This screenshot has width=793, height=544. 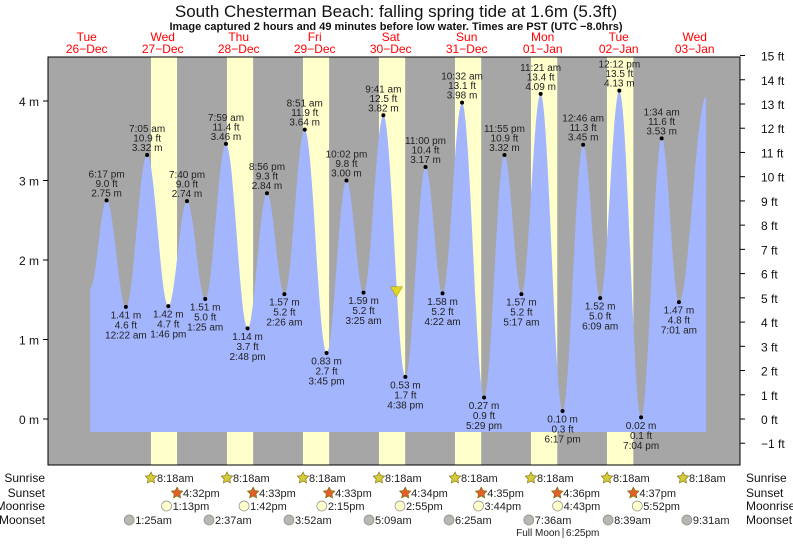 I want to click on y-left-tick-label: 0 m, so click(x=29, y=420).